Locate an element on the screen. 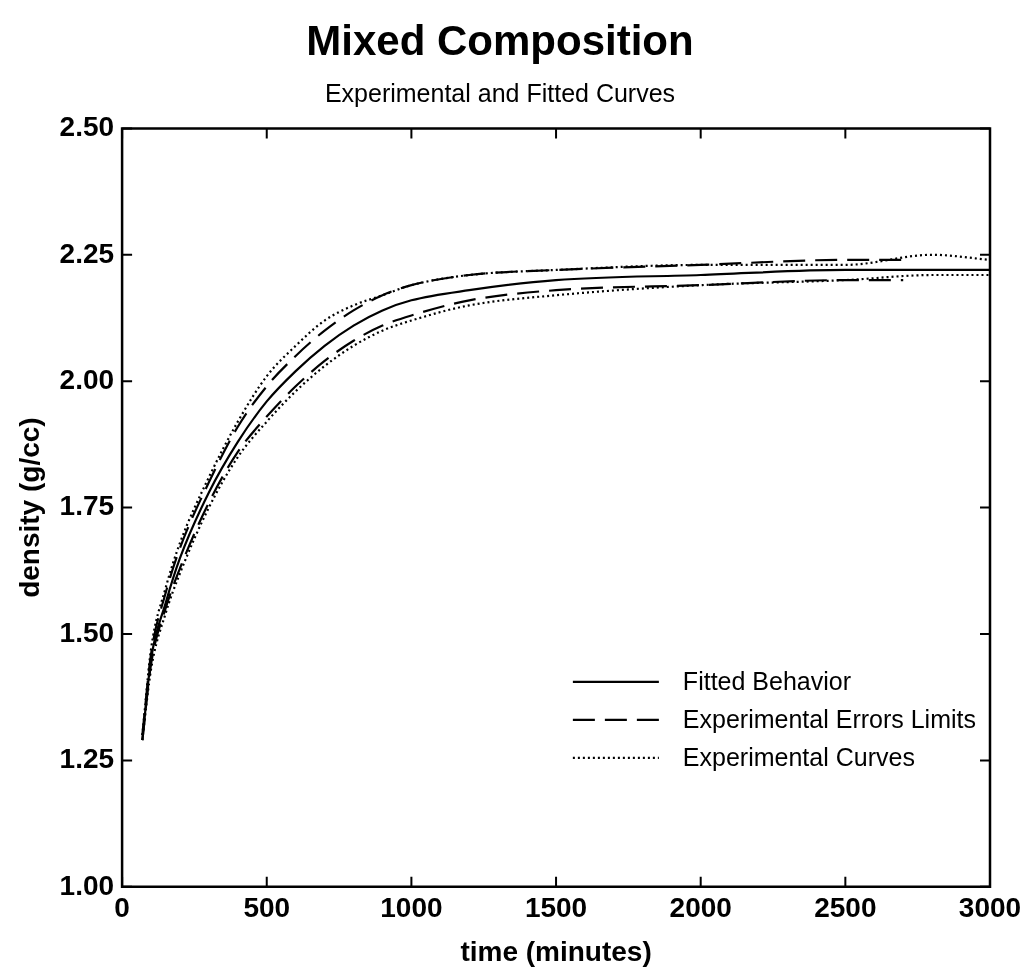 This screenshot has height=979, width=1032. y-tick-label: 1.25 is located at coordinates (87, 759).